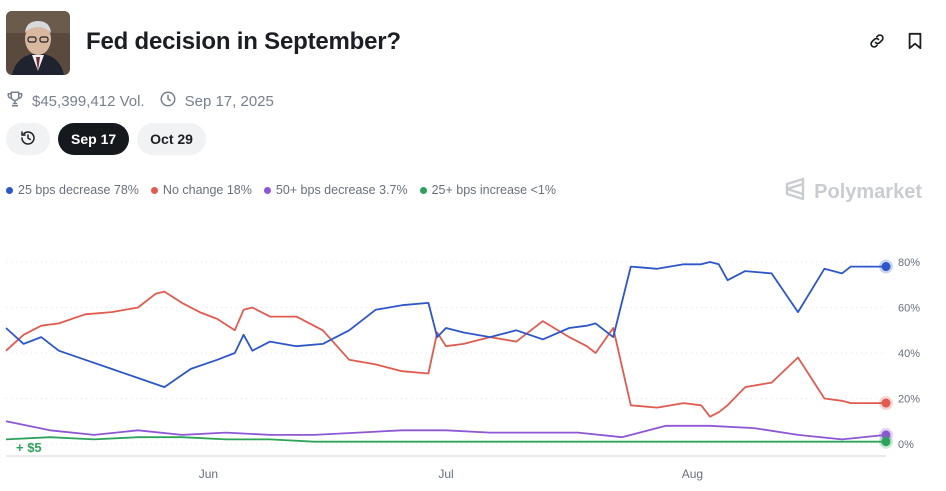 The height and width of the screenshot is (491, 946). I want to click on x-tick-label: Jun, so click(208, 474).